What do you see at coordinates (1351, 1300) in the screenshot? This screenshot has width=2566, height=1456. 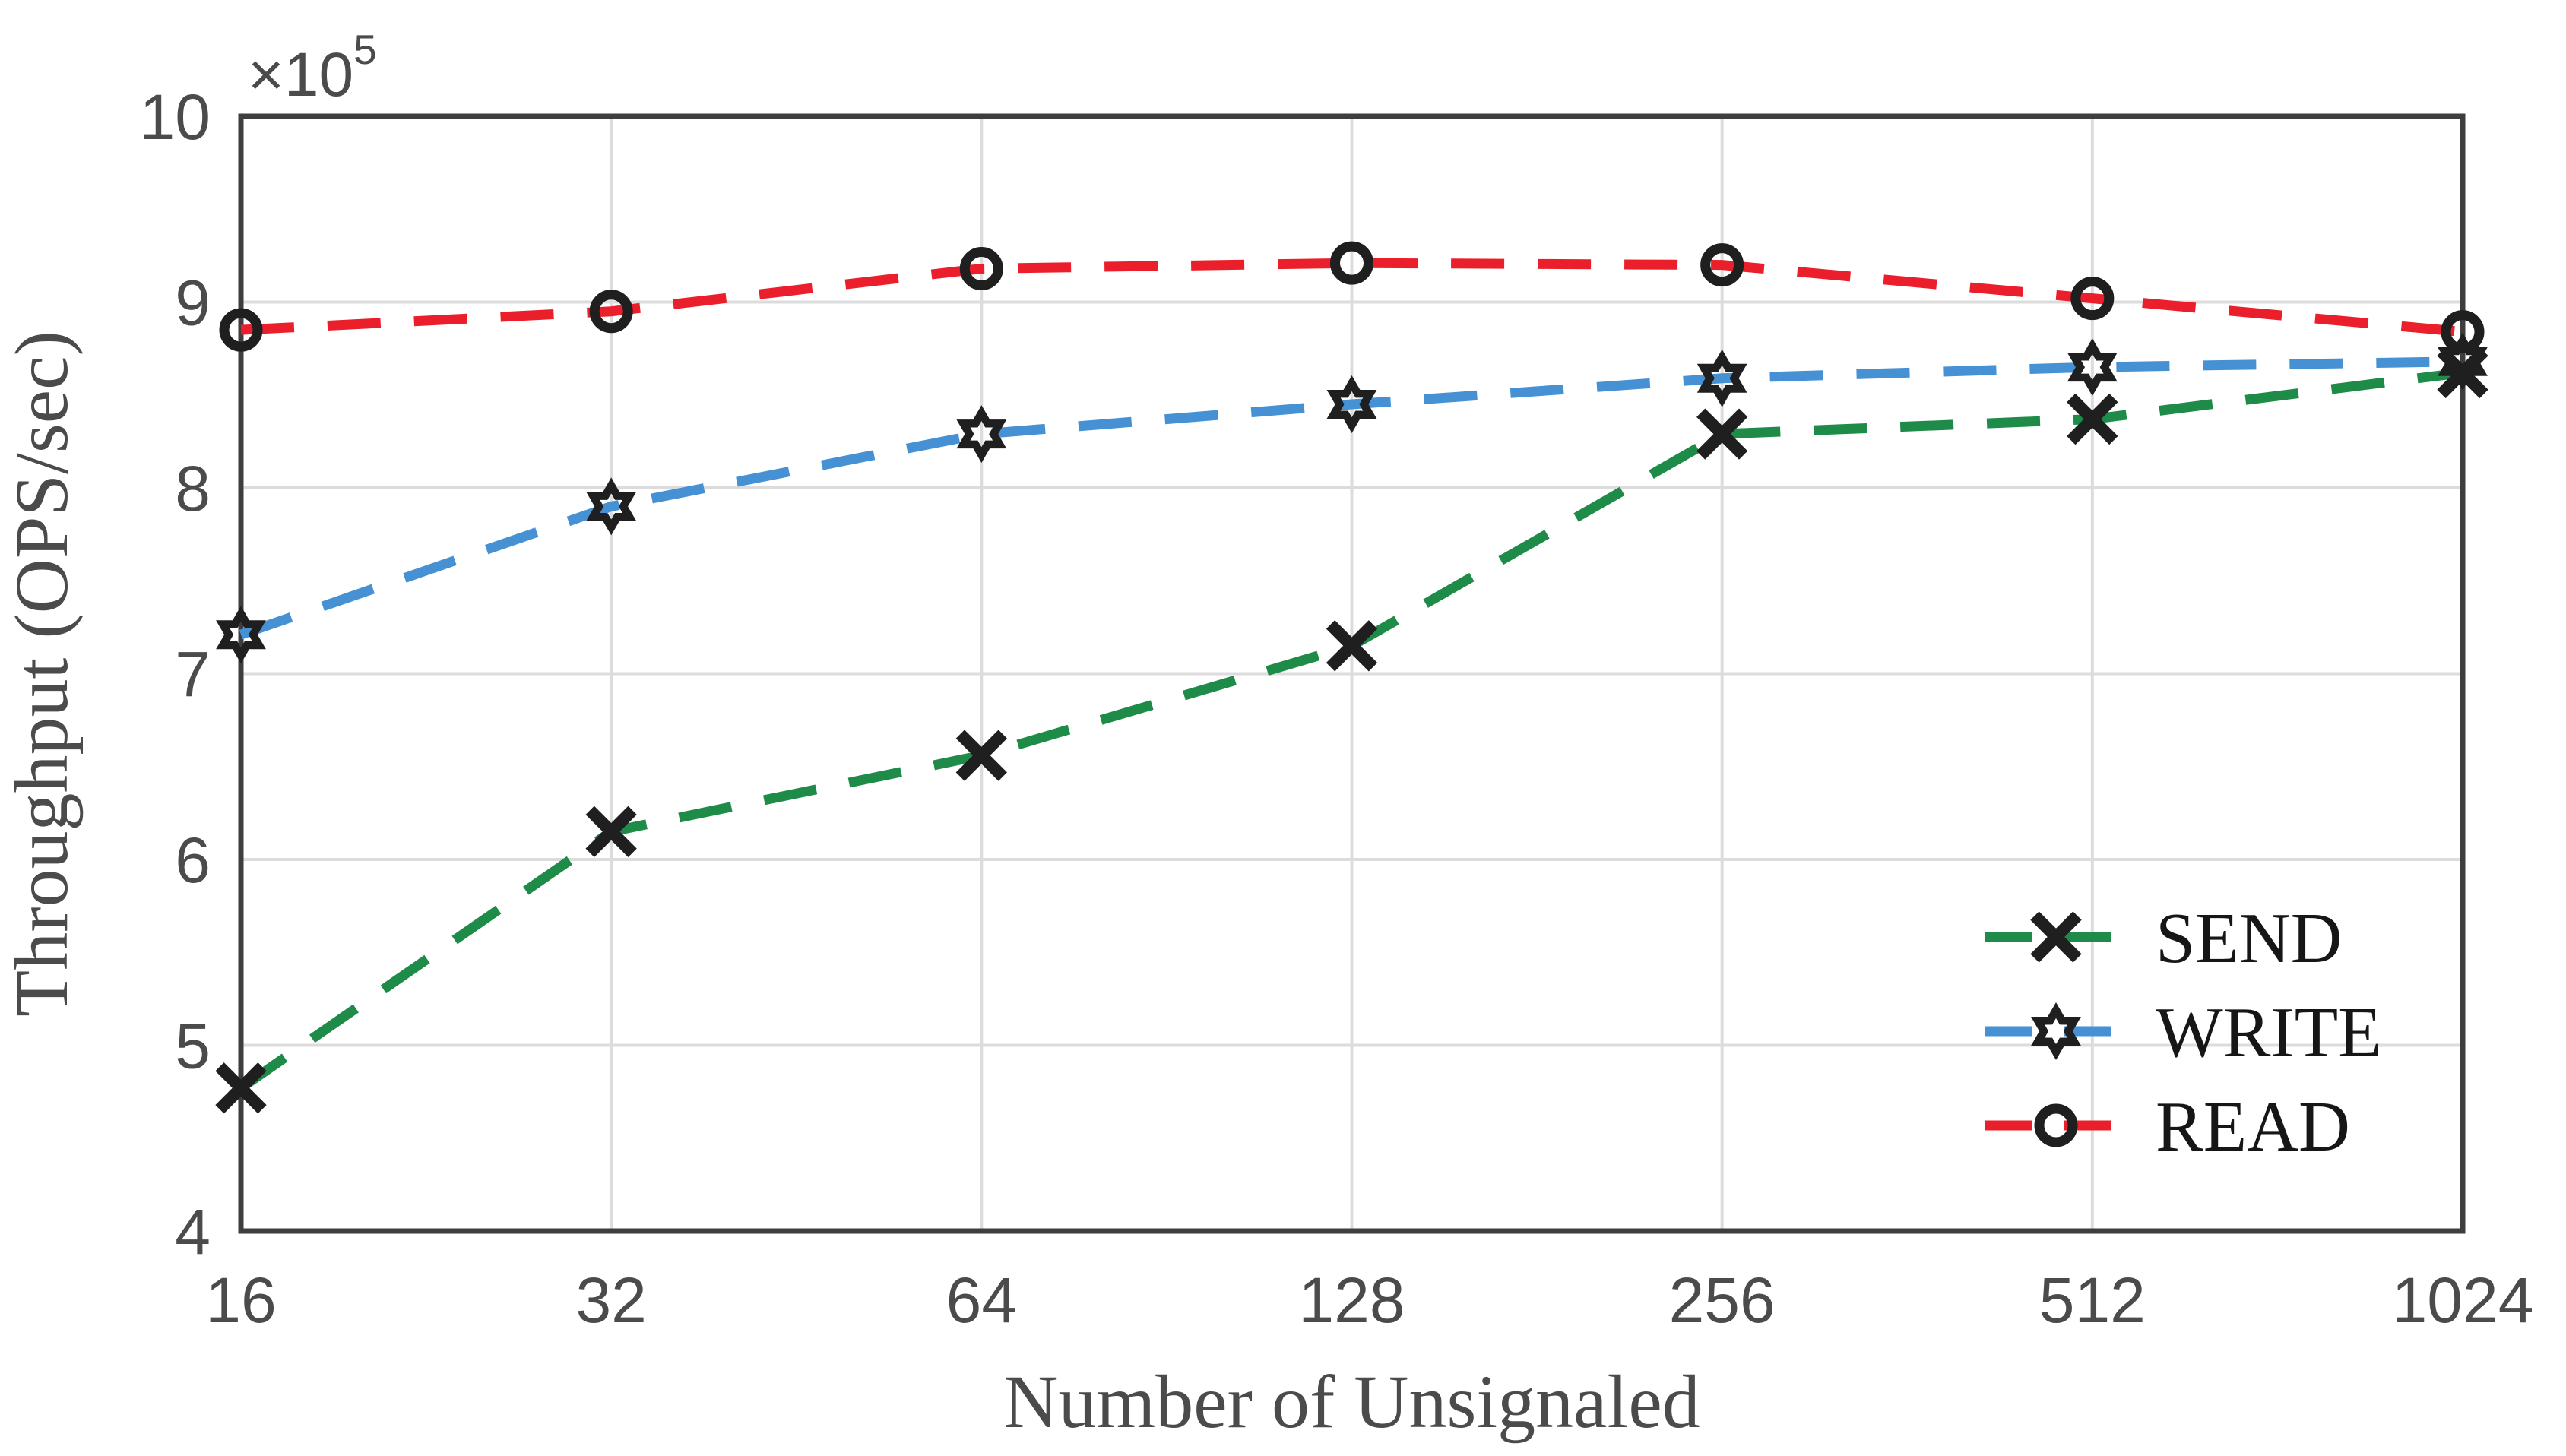 I see `x-tick-label: 128` at bounding box center [1351, 1300].